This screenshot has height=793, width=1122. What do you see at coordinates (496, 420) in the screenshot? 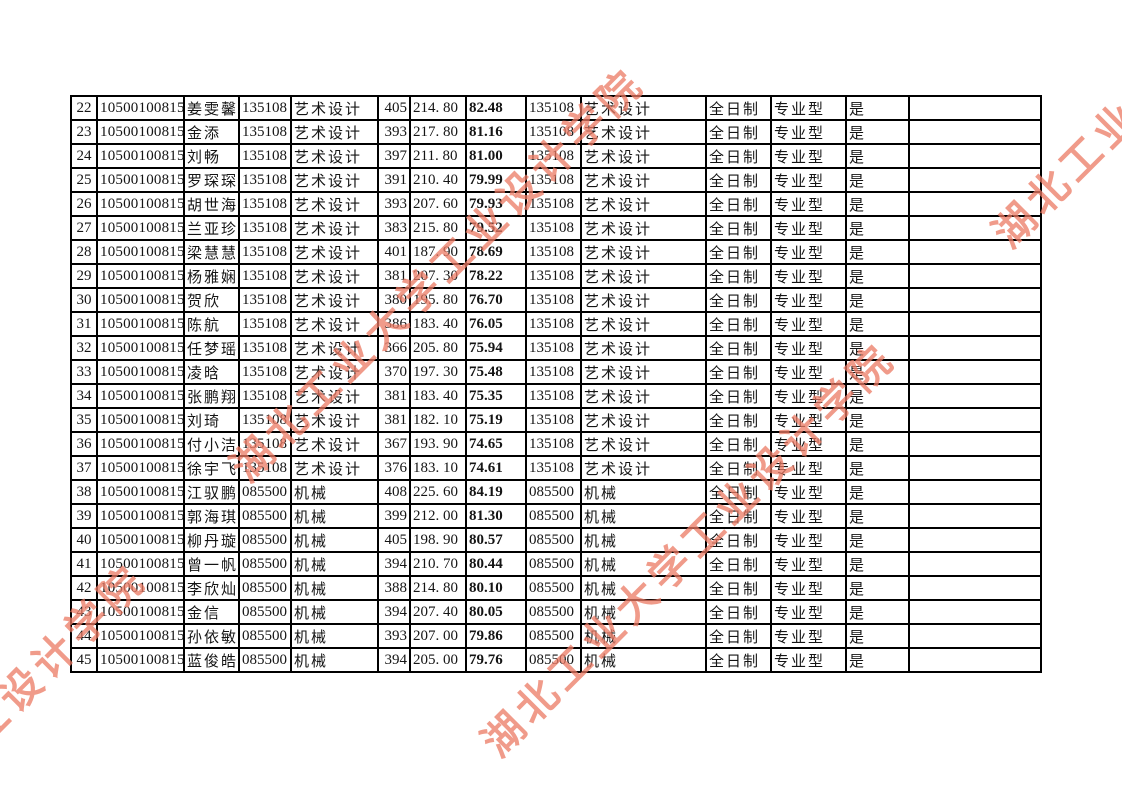
I see `cell-weighted-score: 75.19` at bounding box center [496, 420].